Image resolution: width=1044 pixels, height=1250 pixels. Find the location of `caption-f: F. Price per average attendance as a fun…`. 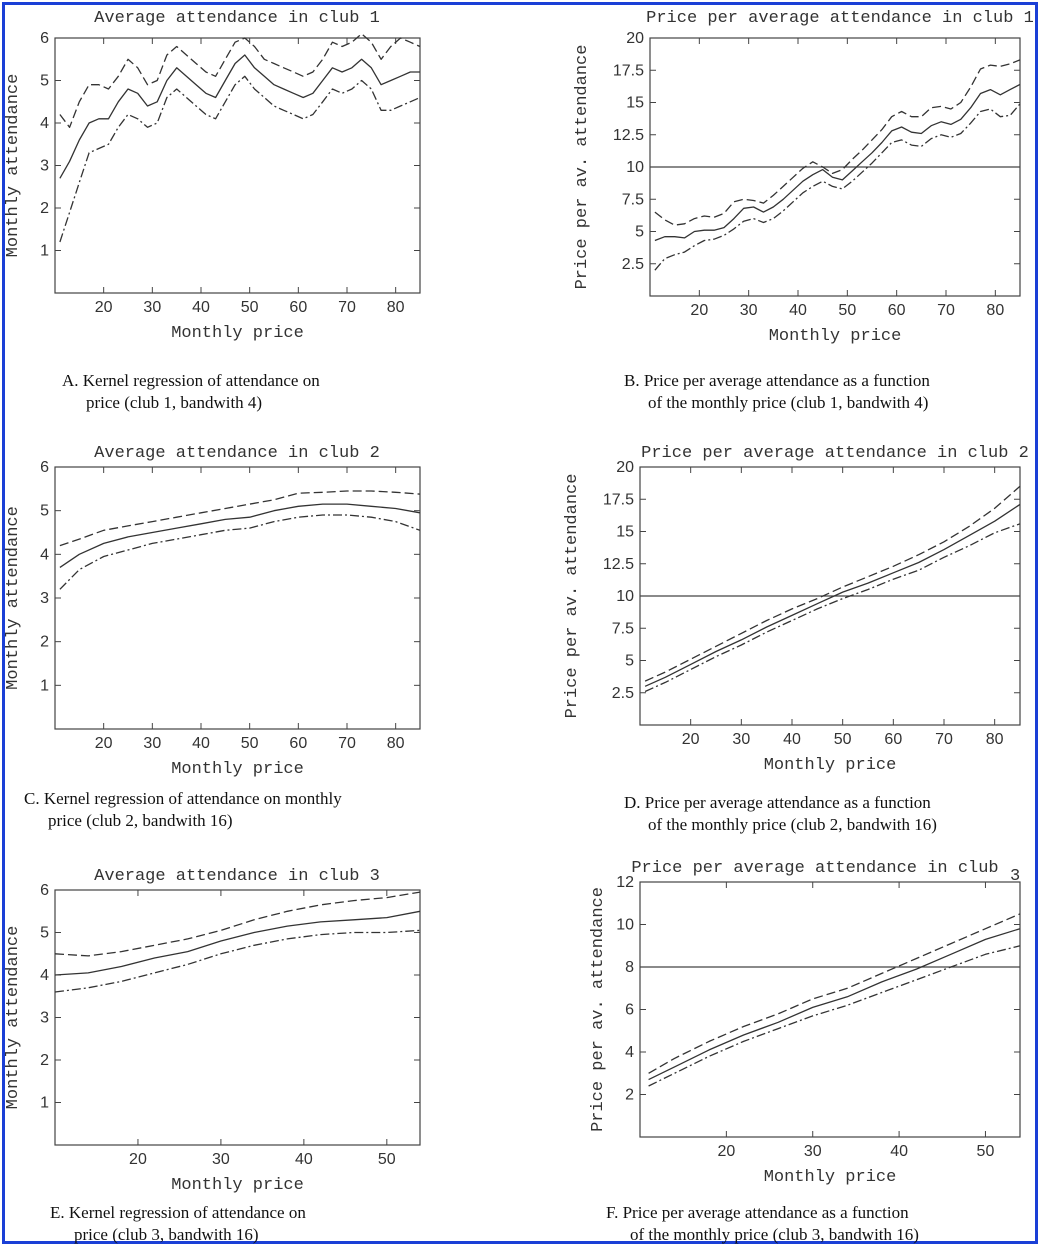

caption-f: F. Price per average attendance as a fun… is located at coordinates (762, 1224).